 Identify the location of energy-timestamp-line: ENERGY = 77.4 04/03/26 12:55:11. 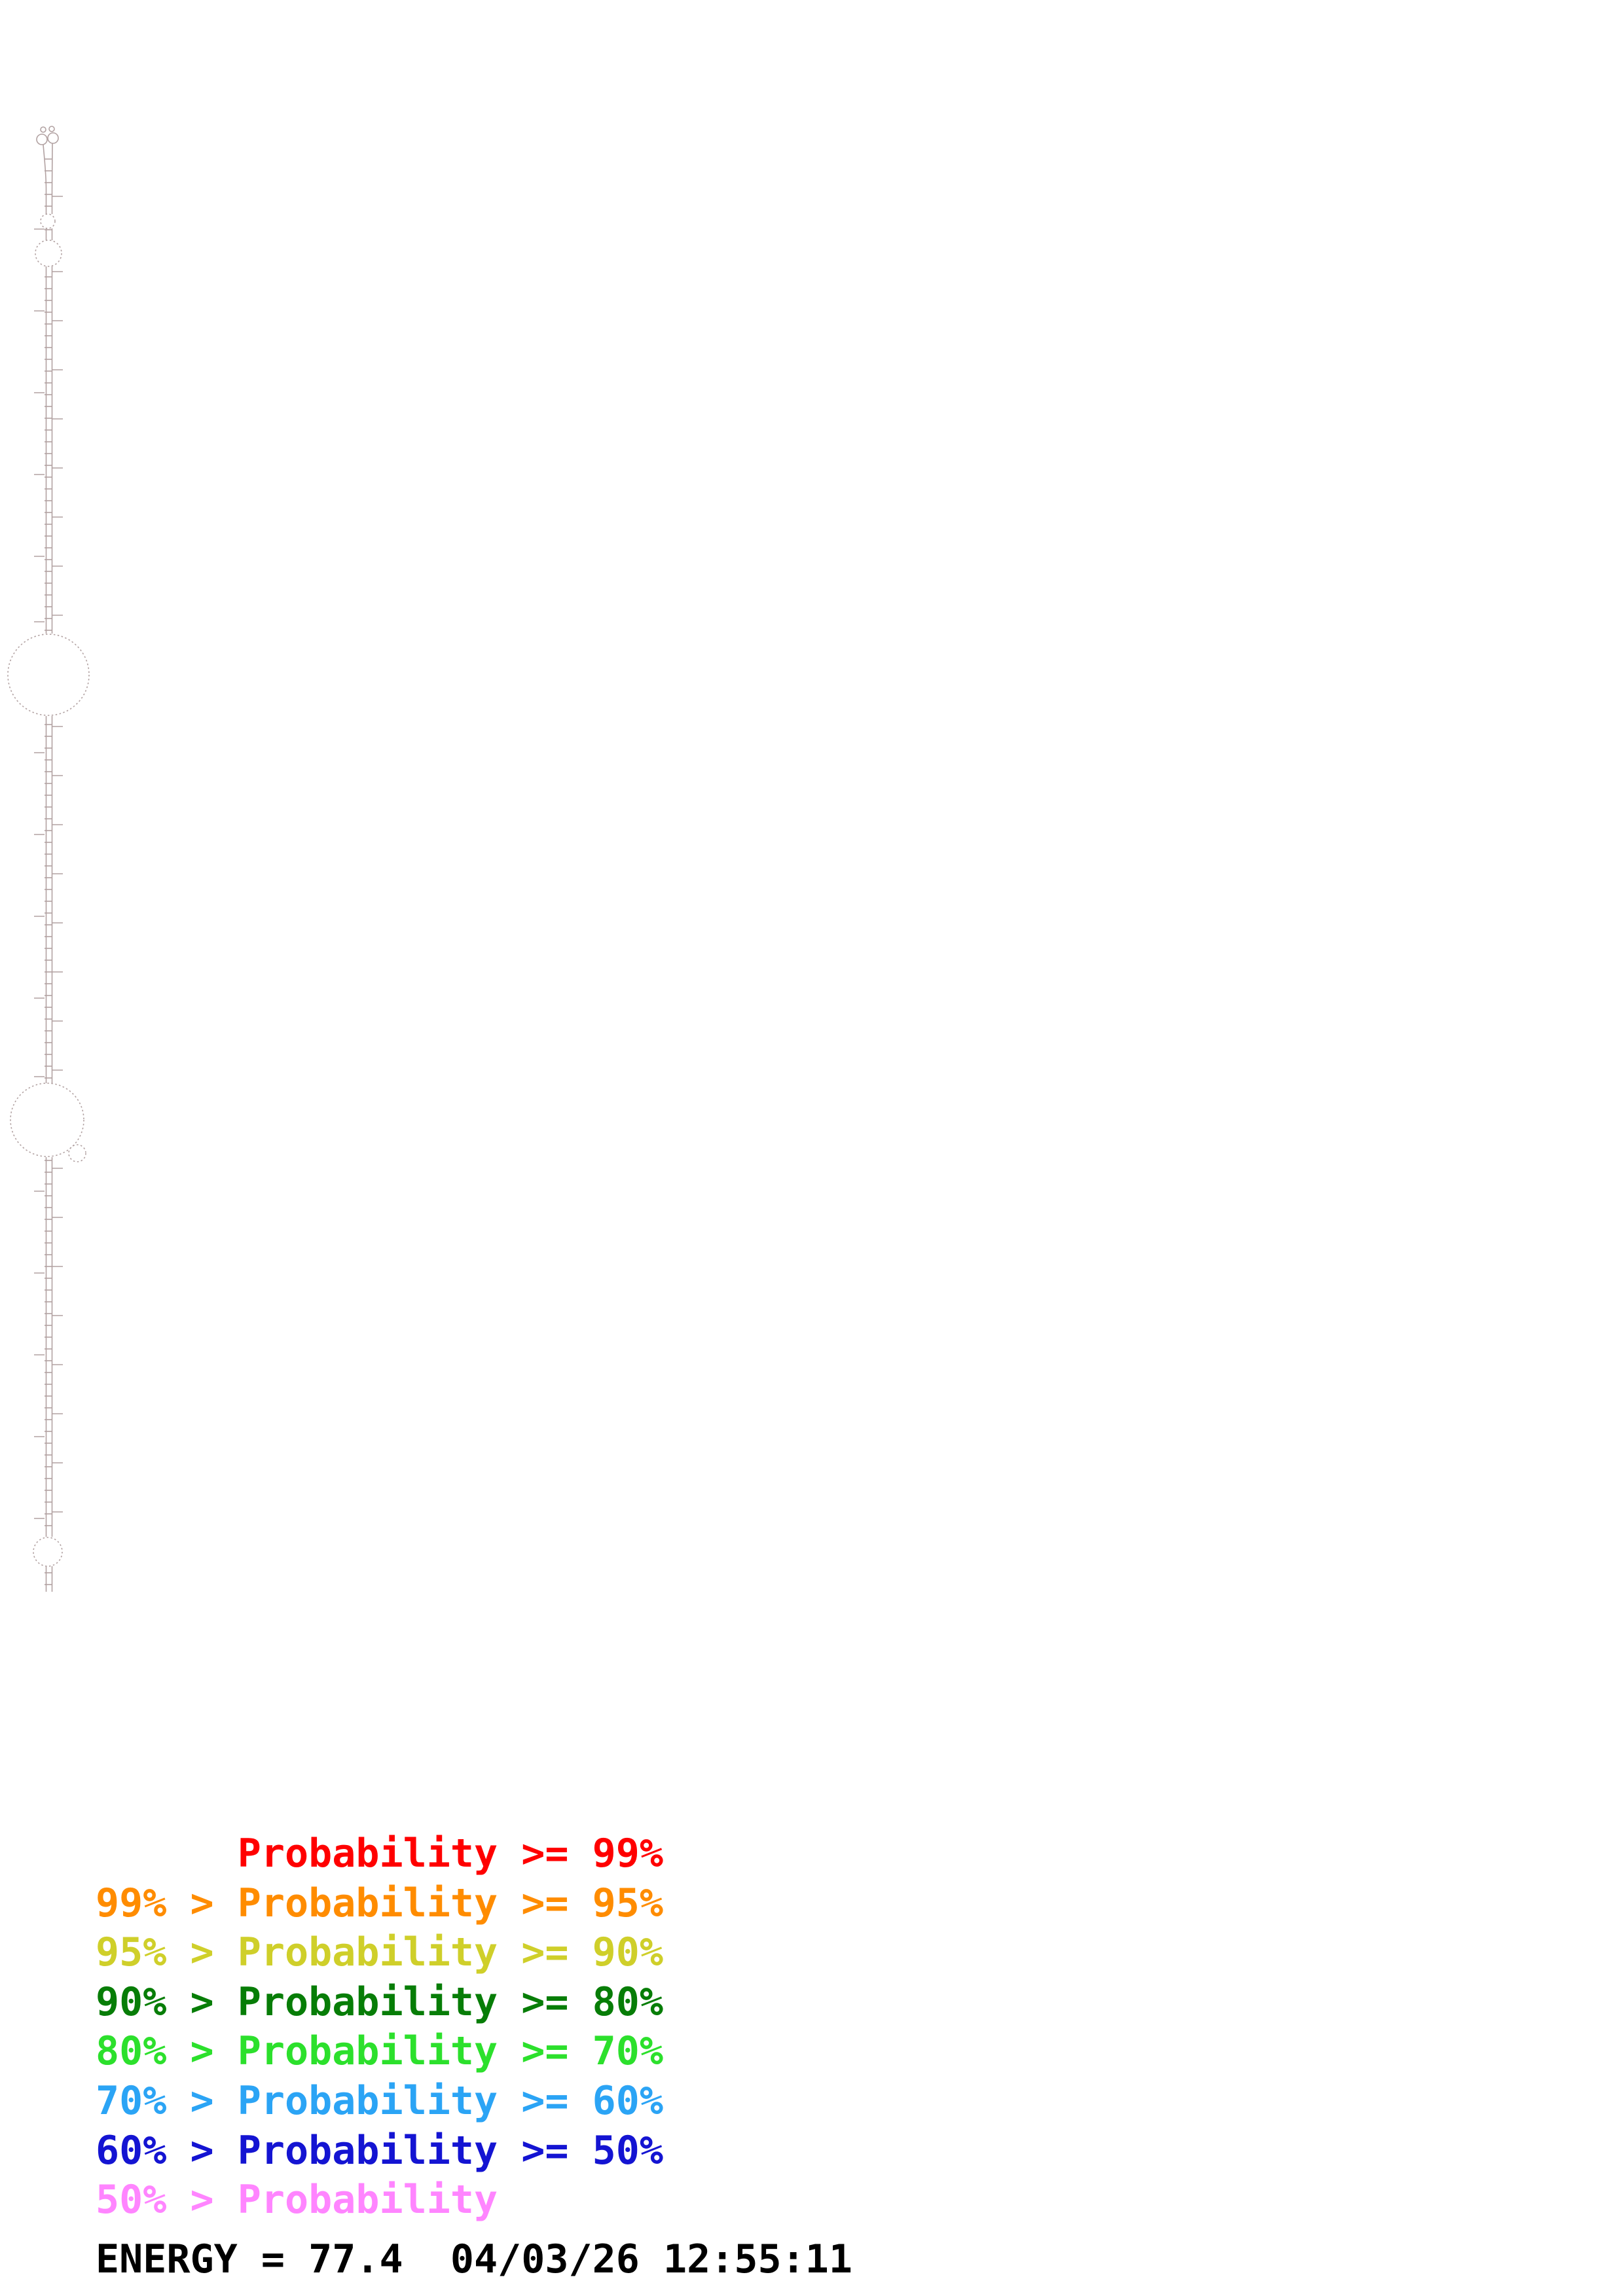
(474, 2259).